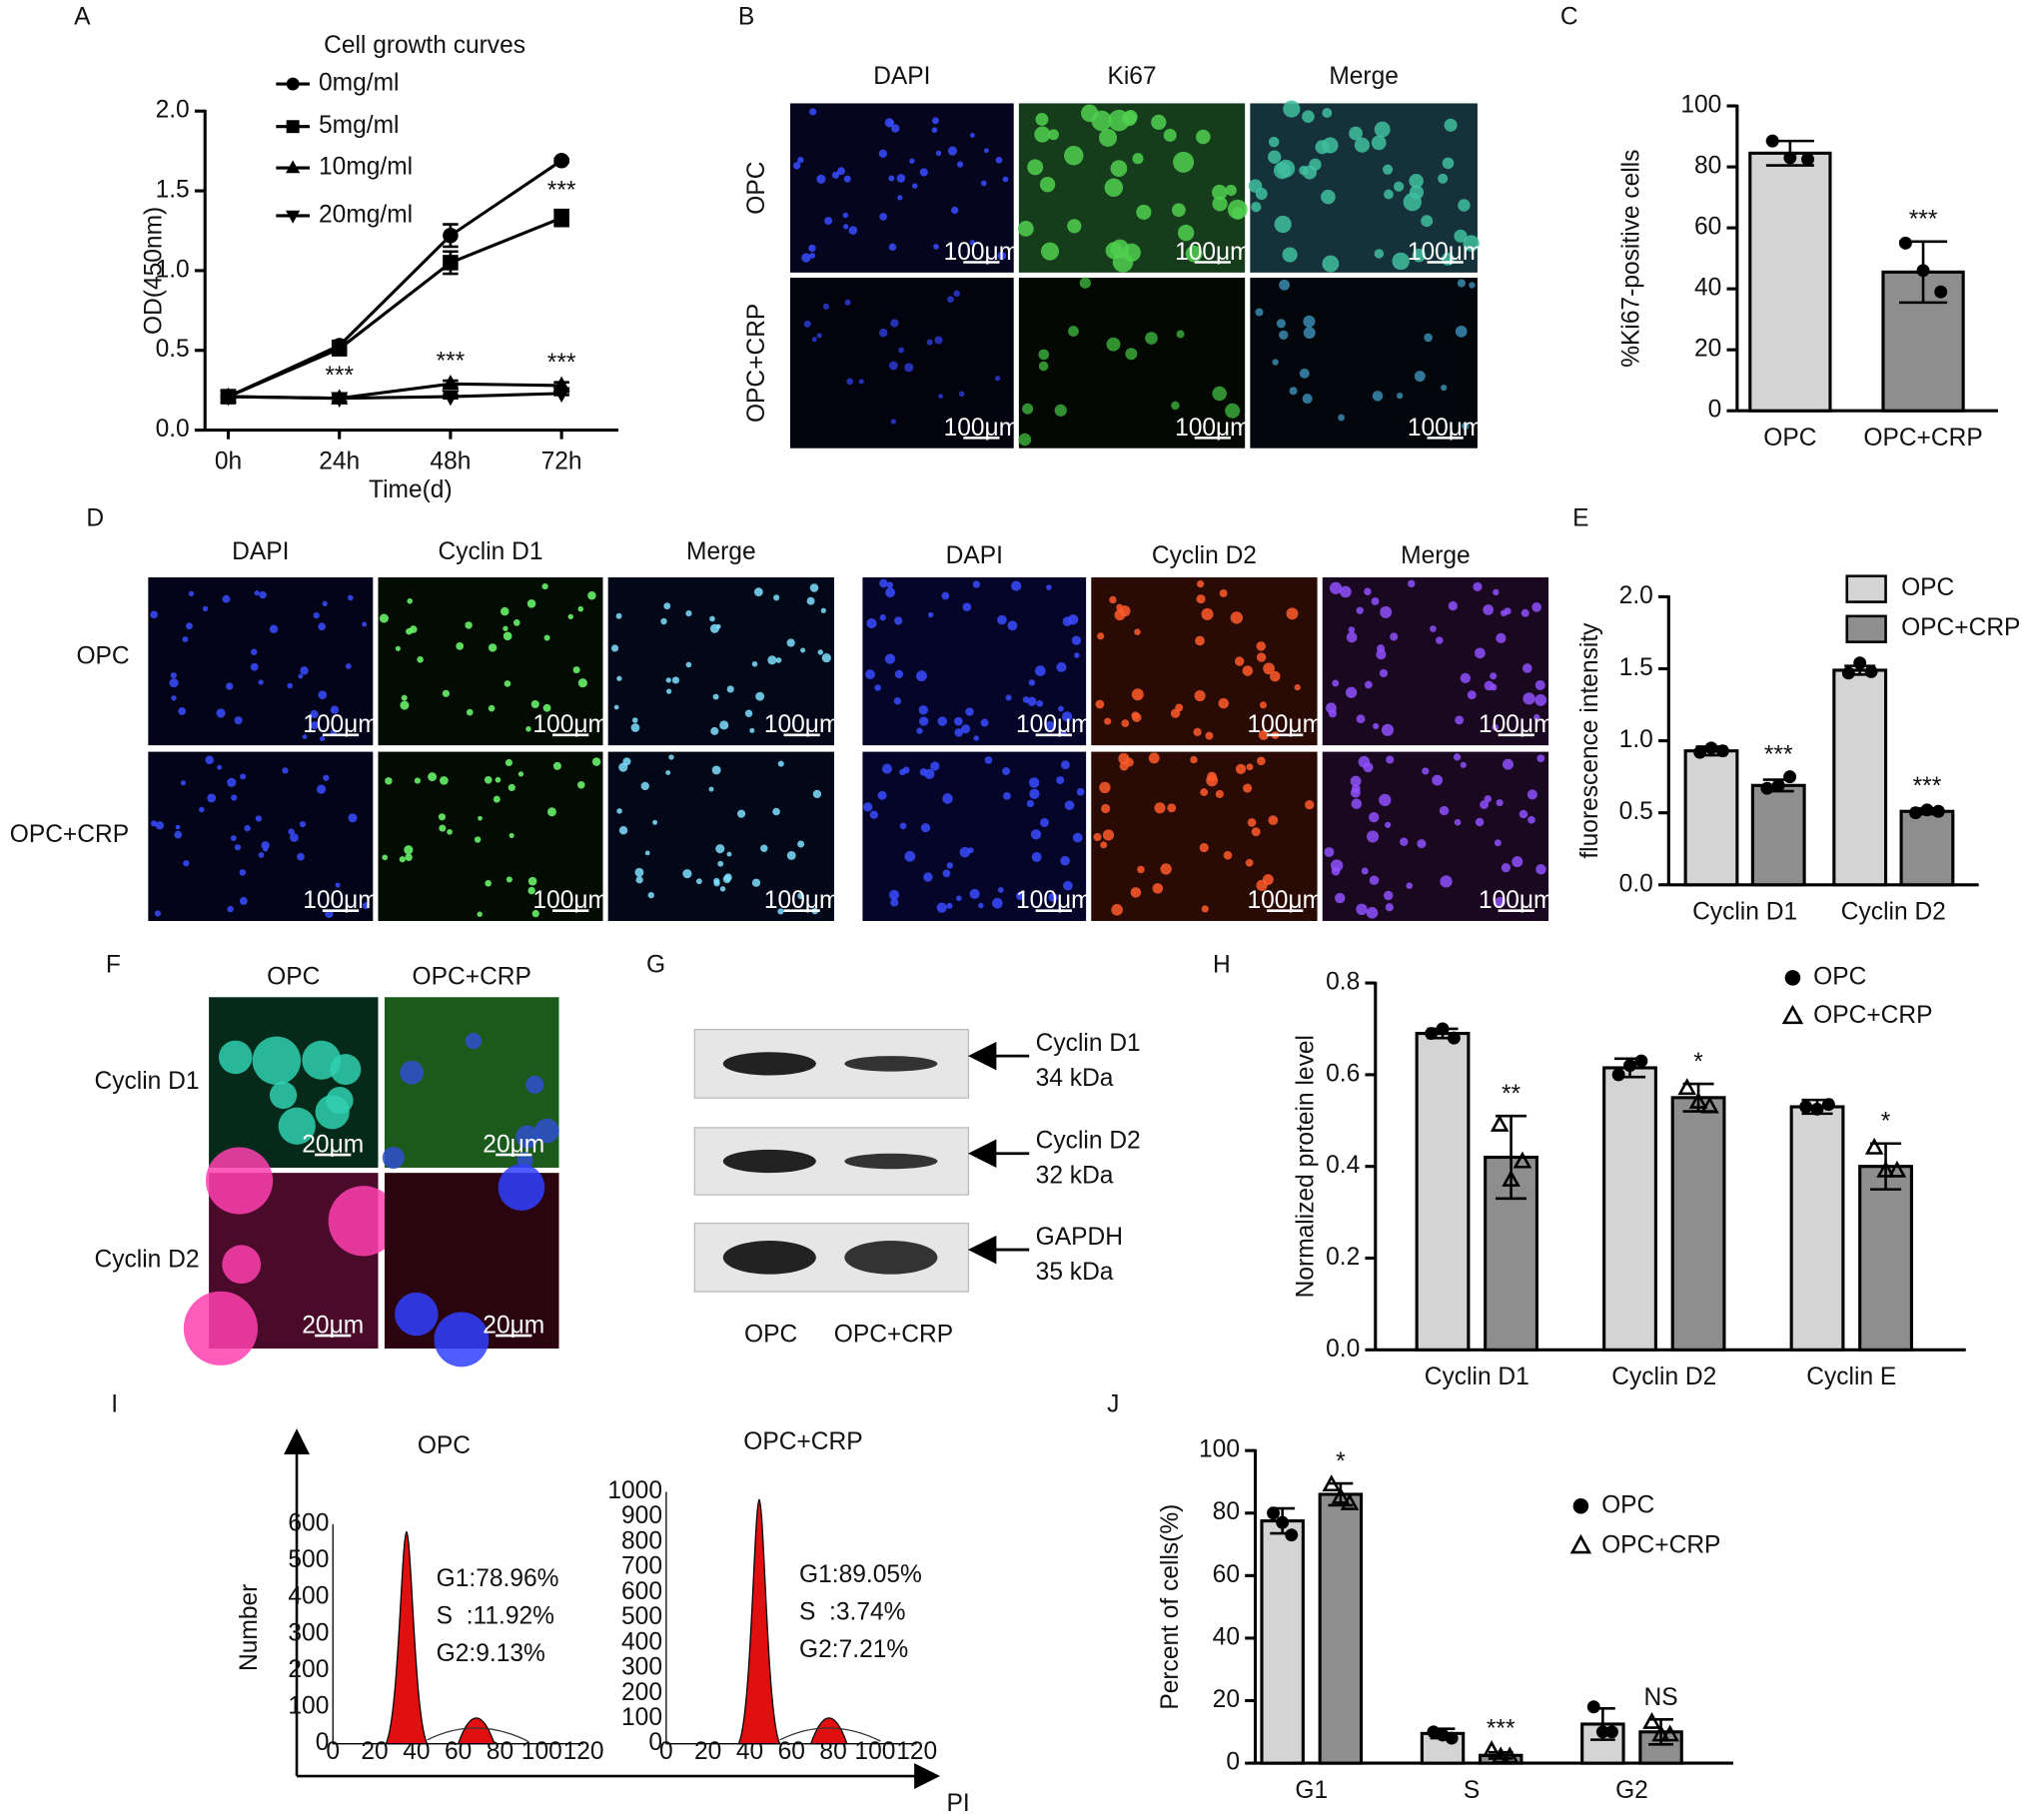 This screenshot has width=2030, height=1820. What do you see at coordinates (173, 269) in the screenshot?
I see `y-tick-label: 1.0` at bounding box center [173, 269].